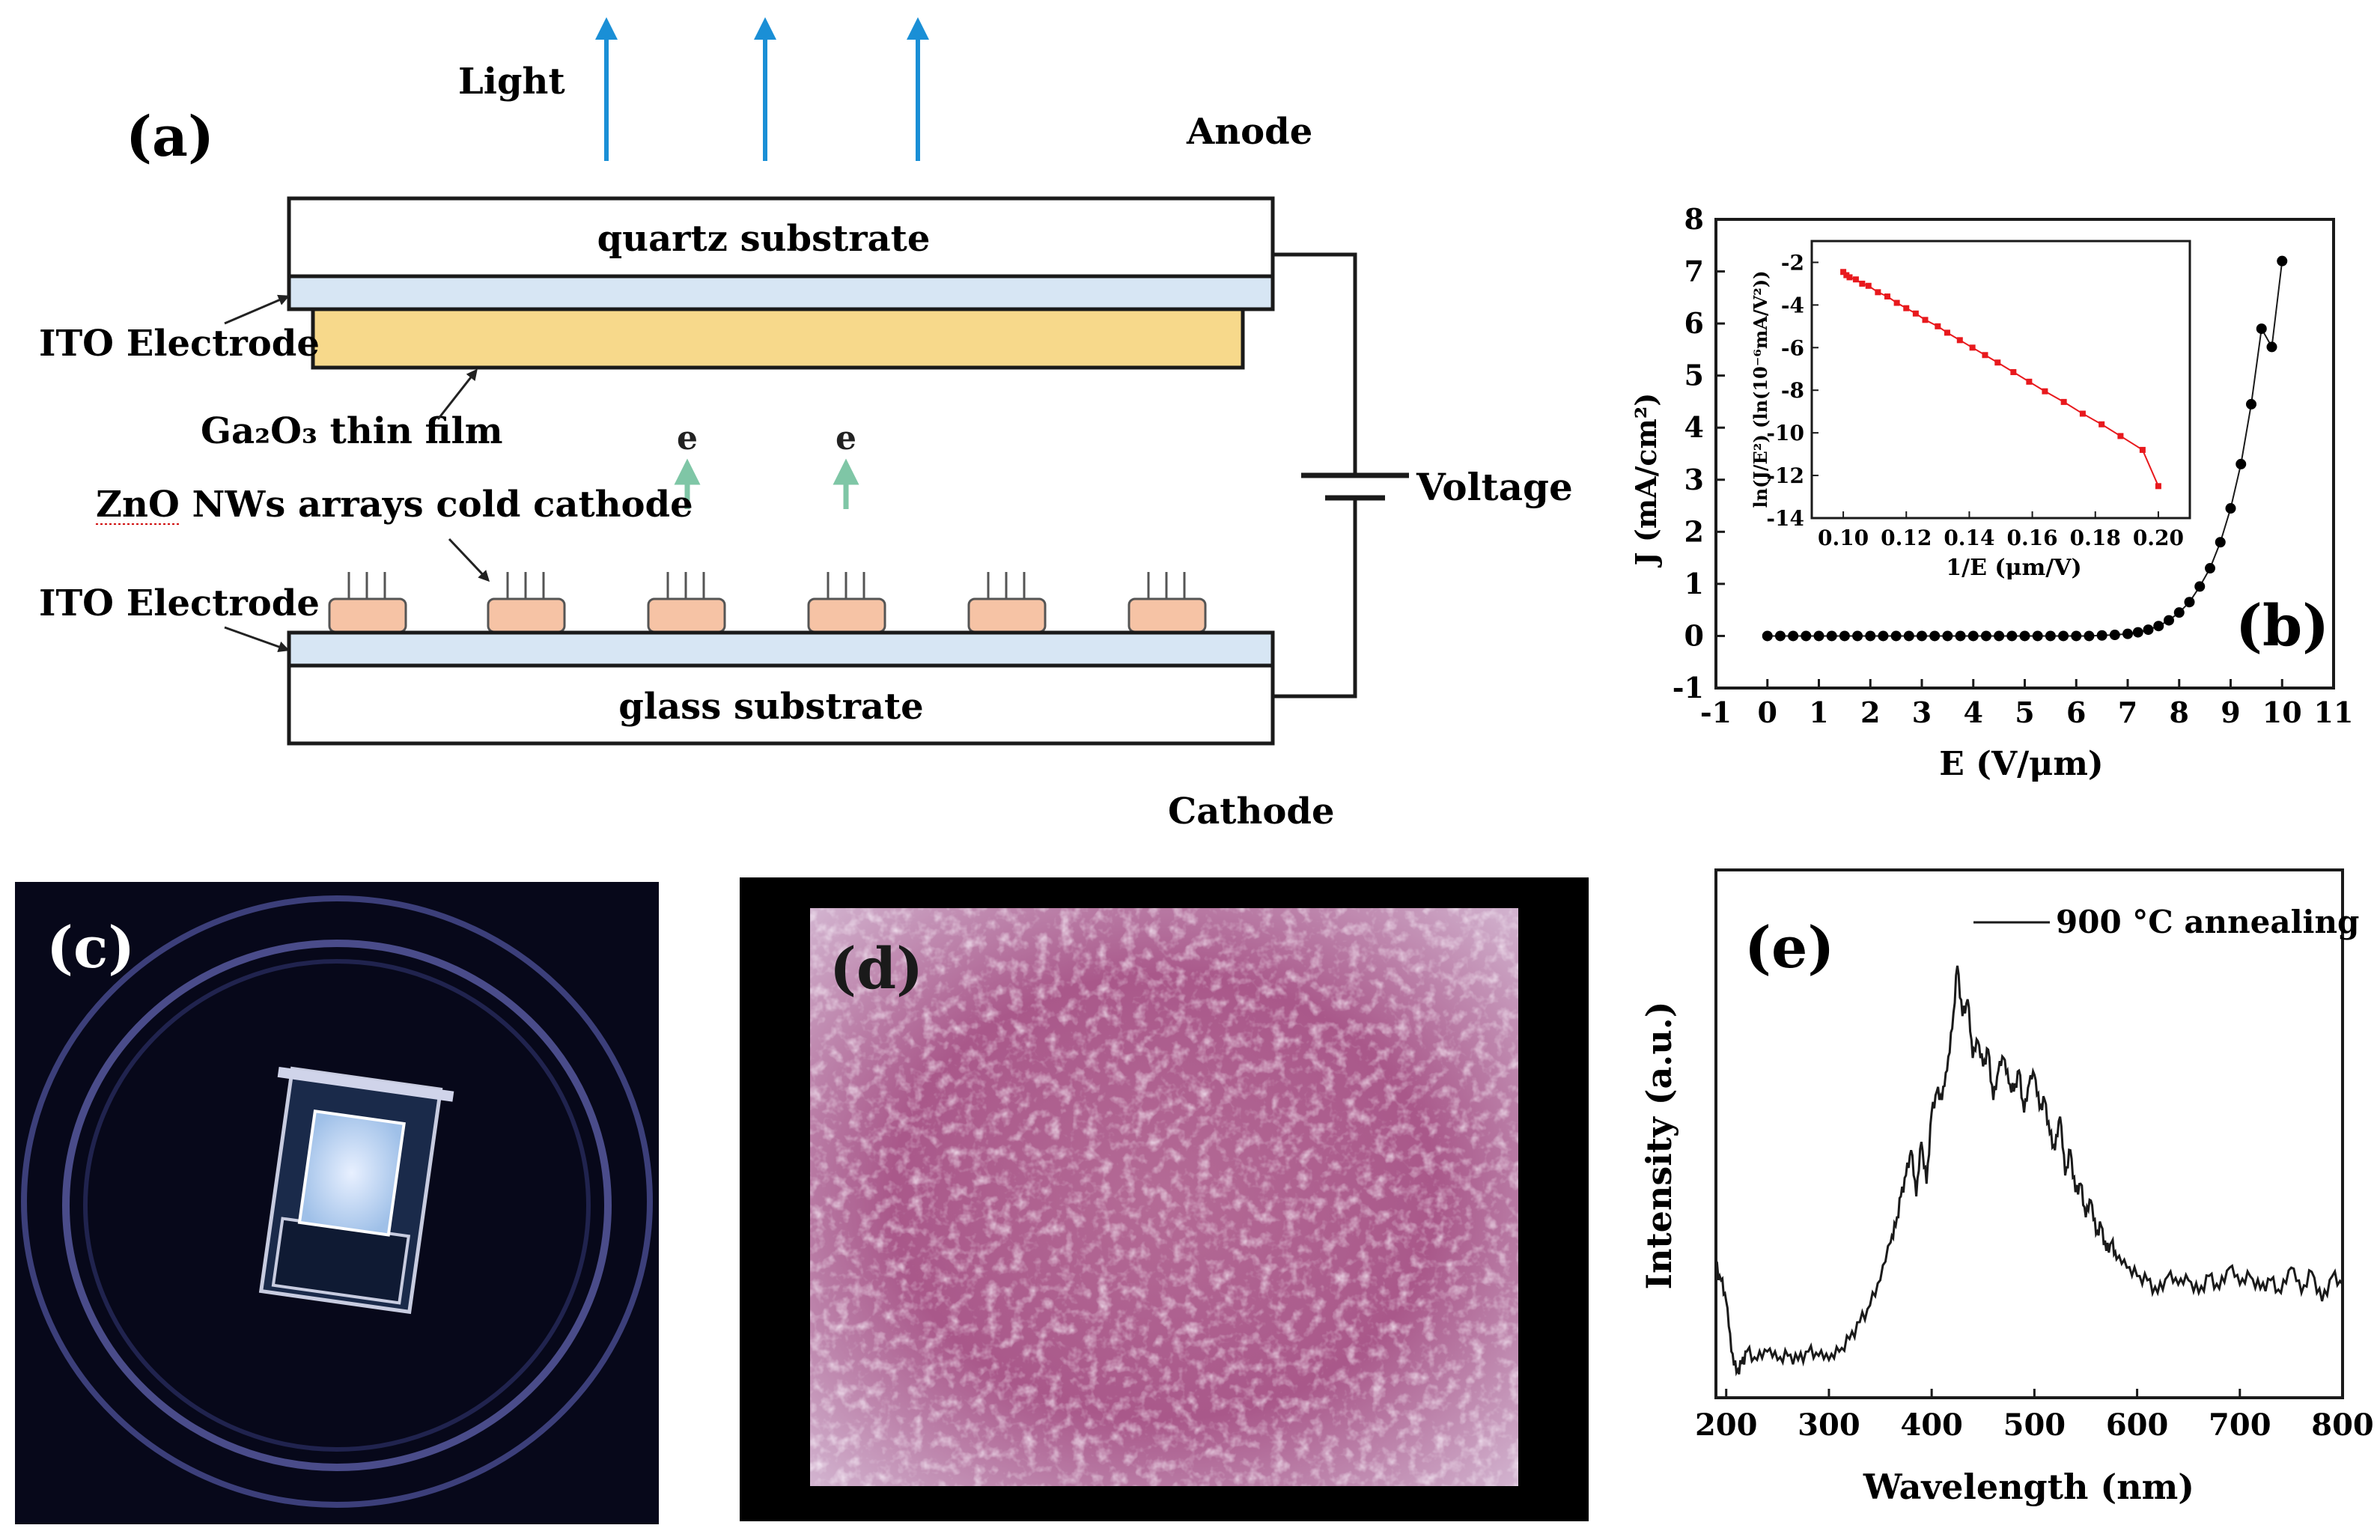 This screenshot has height=1540, width=2380. Describe the element at coordinates (781, 704) in the screenshot. I see `glass-substrate` at that location.